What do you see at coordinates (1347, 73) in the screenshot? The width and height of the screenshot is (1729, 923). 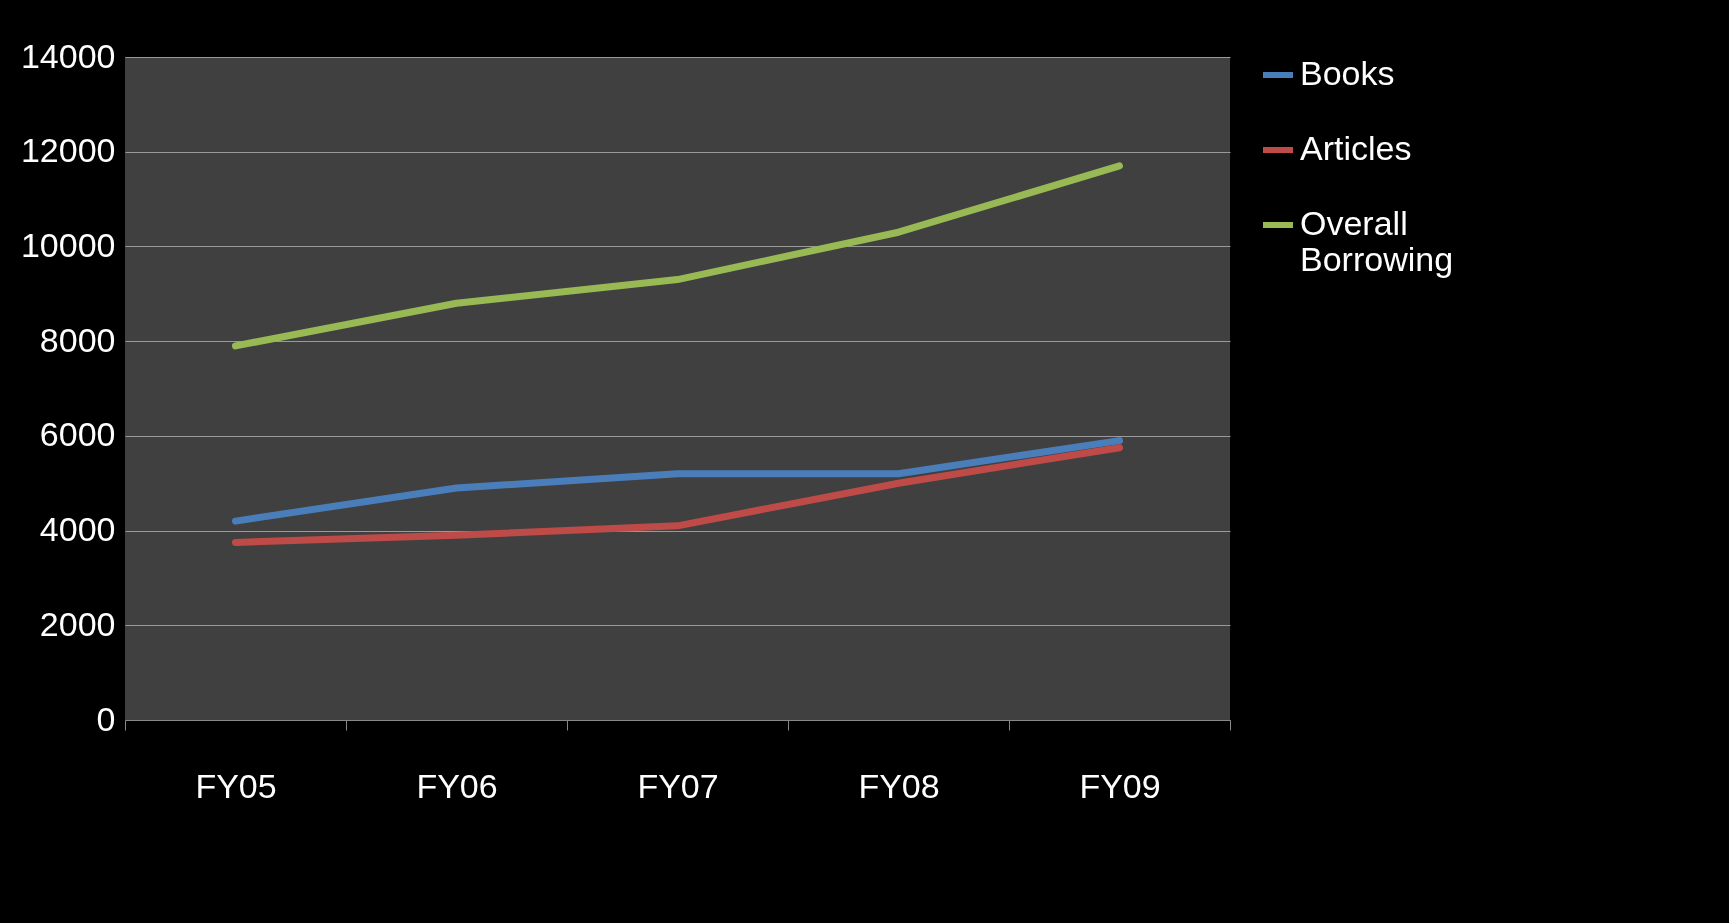 I see `legend-label: Books` at bounding box center [1347, 73].